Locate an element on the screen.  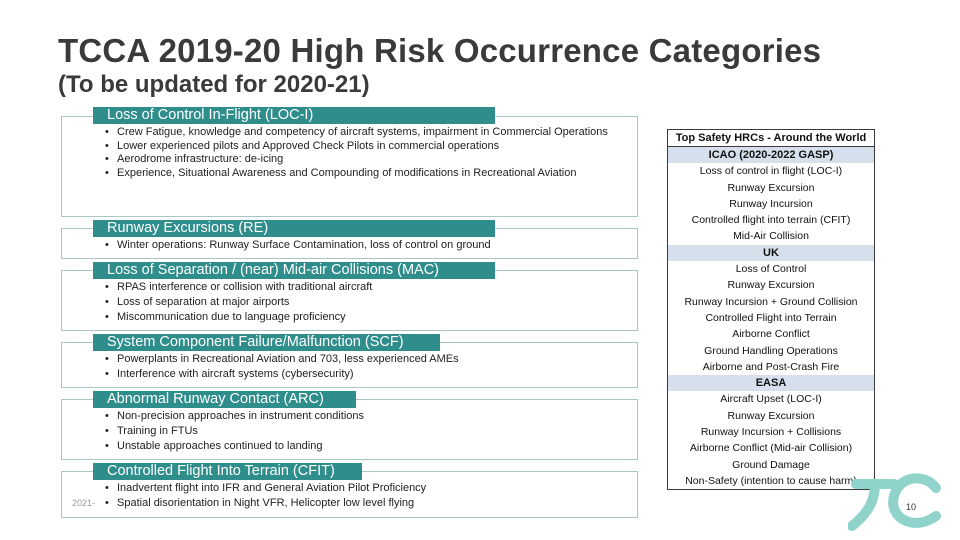
category-header-loc-i: Loss of Control In-Flight (LOC-I) is located at coordinates (294, 115).